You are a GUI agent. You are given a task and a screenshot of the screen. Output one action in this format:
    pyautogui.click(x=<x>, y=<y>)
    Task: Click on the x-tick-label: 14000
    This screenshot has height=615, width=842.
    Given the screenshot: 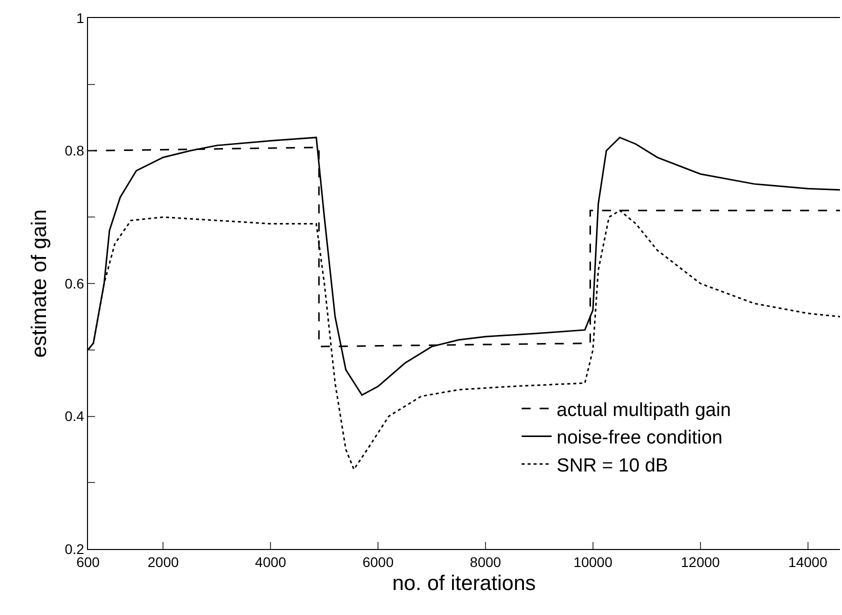 What is the action you would take?
    pyautogui.click(x=808, y=562)
    